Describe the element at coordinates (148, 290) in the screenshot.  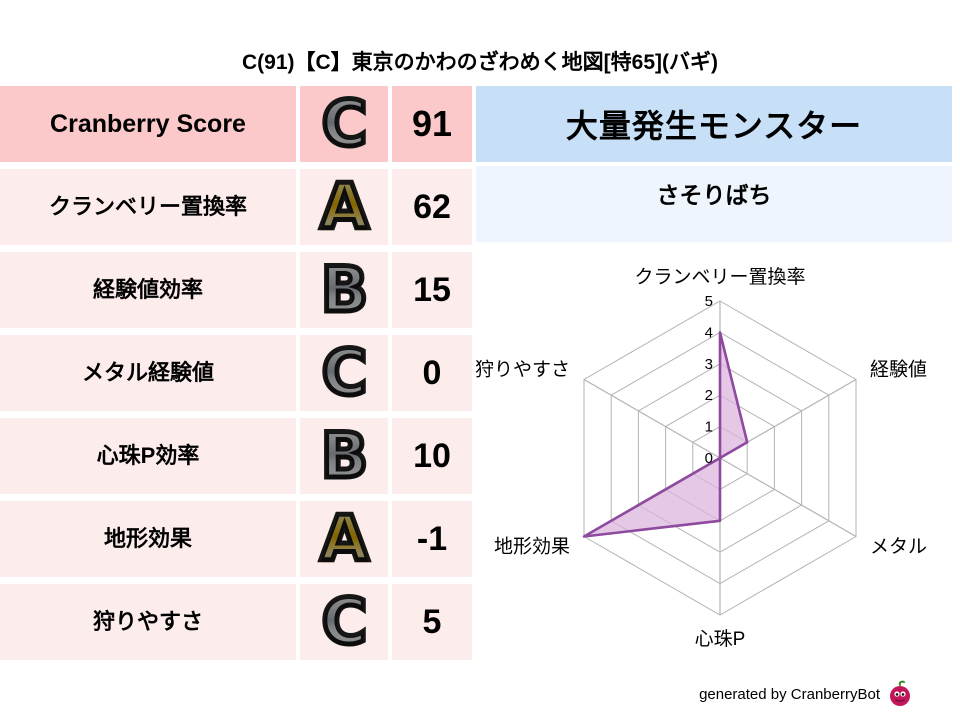
I see `stat-label: 経験値効率` at that location.